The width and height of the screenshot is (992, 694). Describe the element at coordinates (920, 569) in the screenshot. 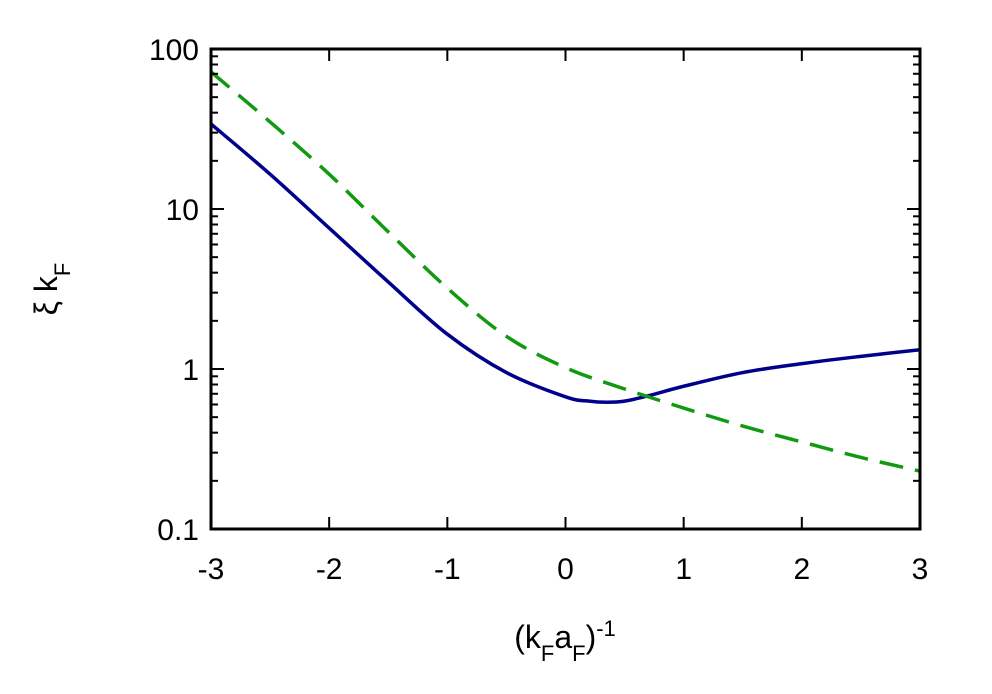

I see `x-tick-label: 3` at that location.